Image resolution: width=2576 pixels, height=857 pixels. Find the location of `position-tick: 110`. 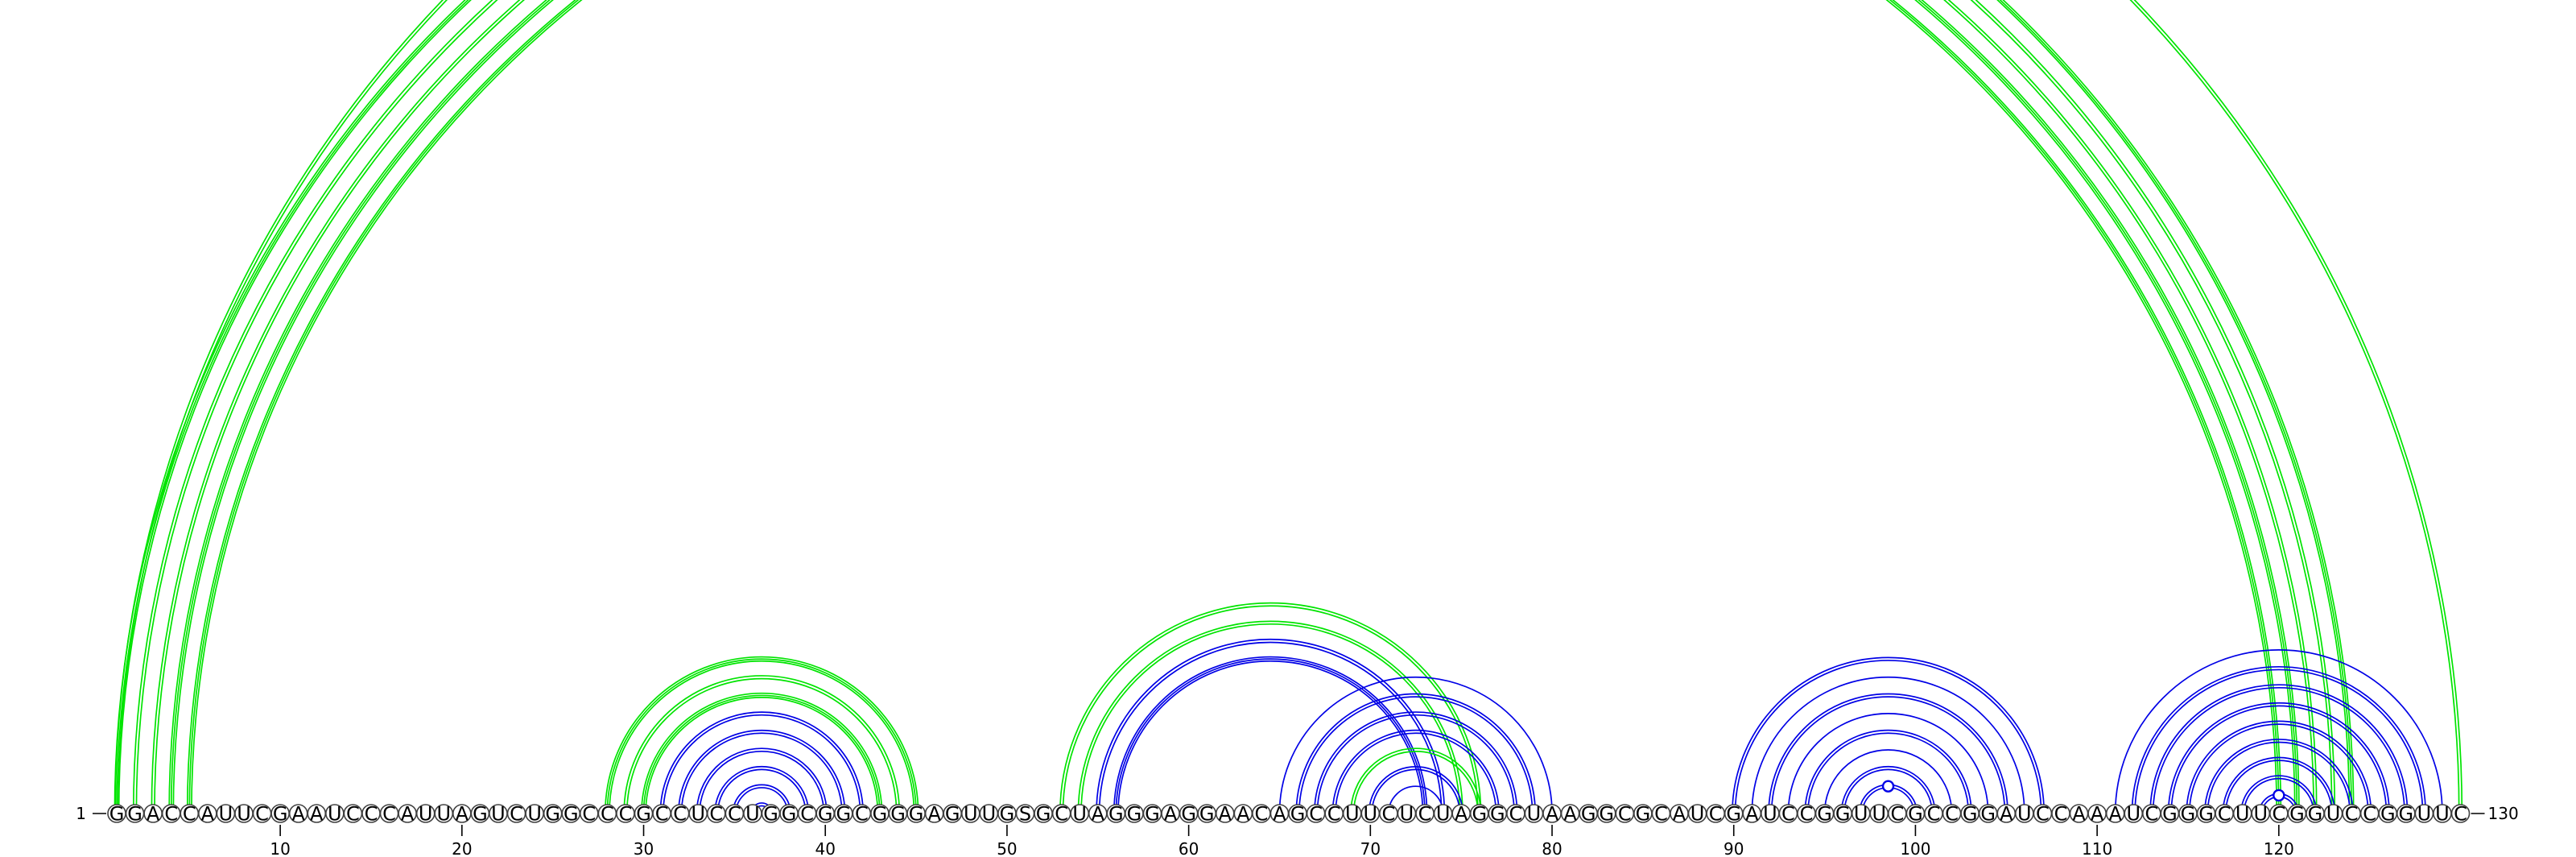

position-tick: 110 is located at coordinates (2097, 841).